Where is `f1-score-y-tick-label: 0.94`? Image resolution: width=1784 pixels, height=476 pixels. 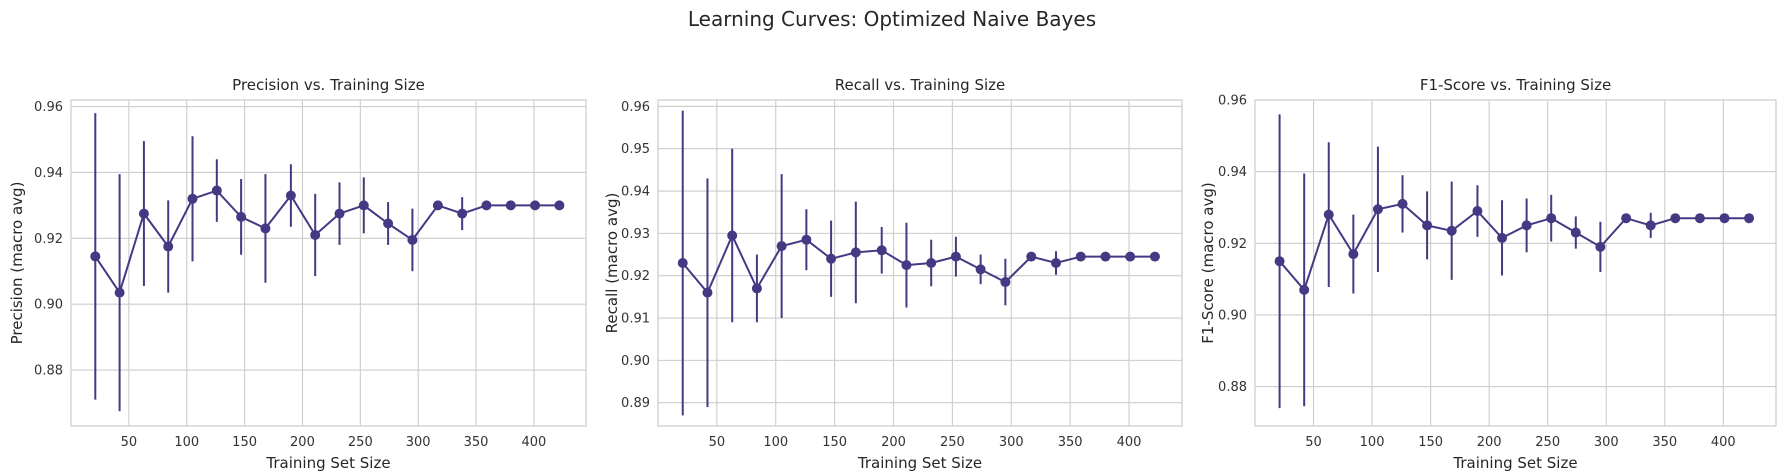 f1-score-y-tick-label: 0.94 is located at coordinates (1232, 172).